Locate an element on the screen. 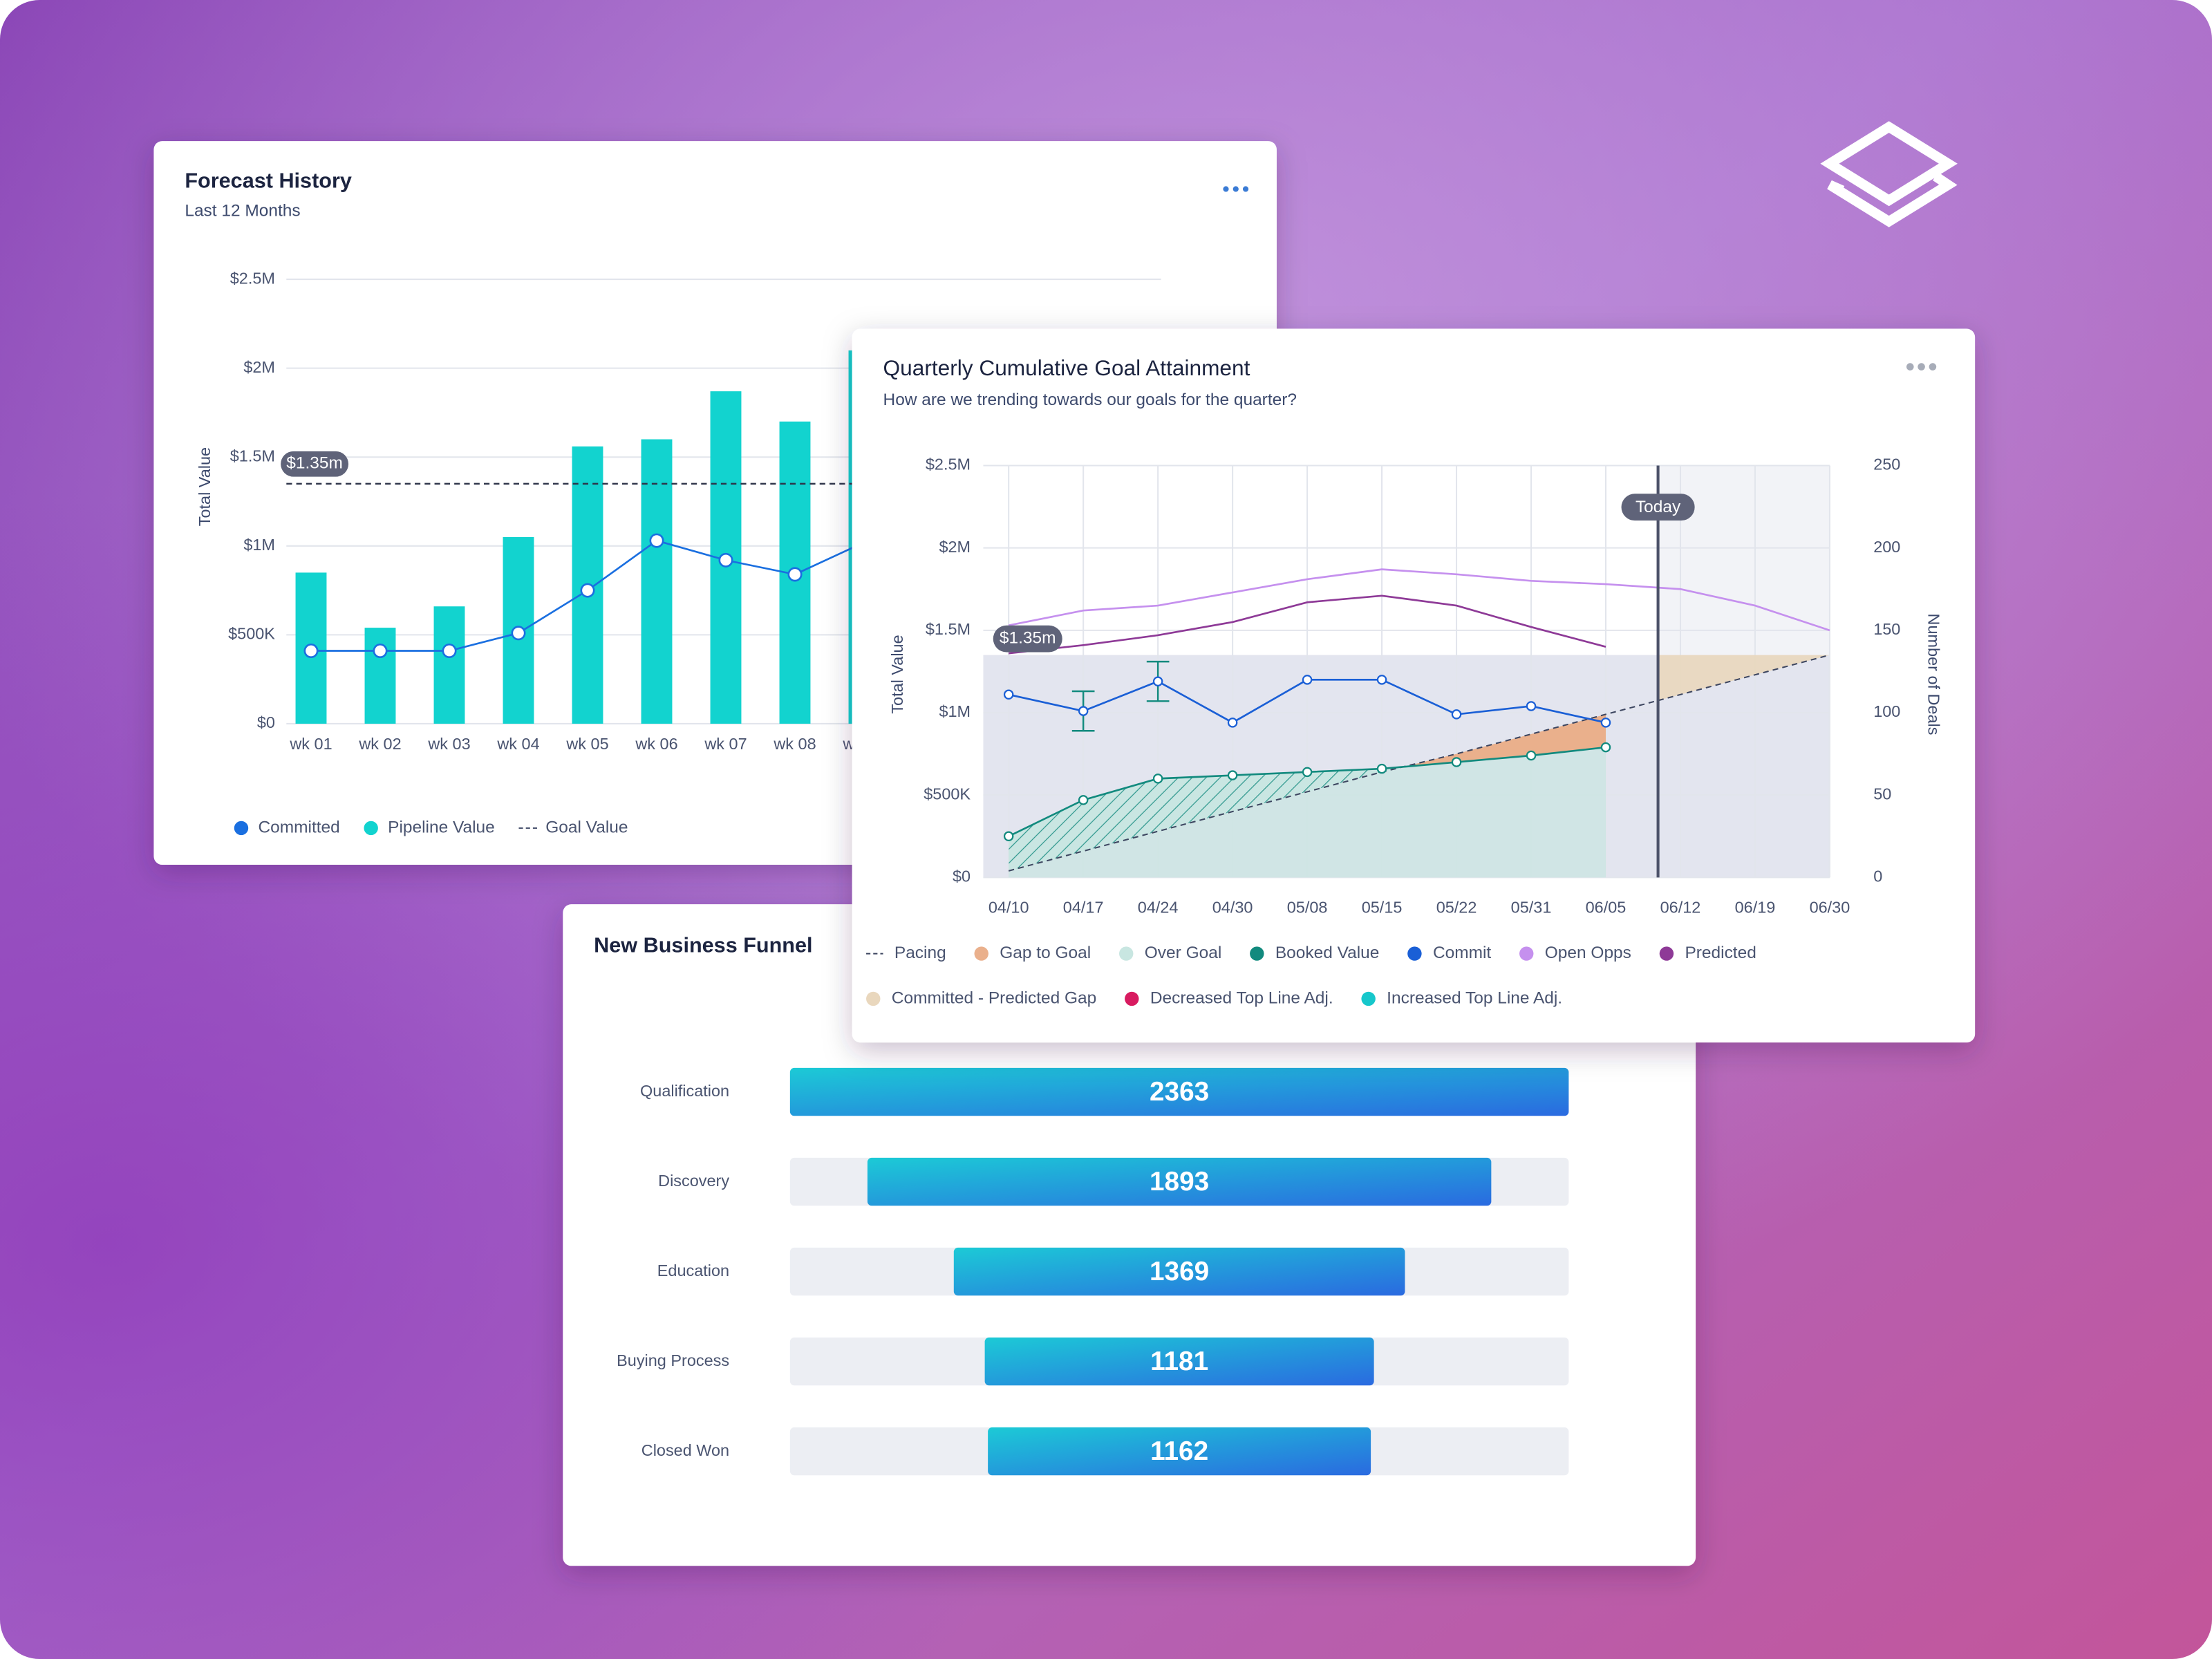 This screenshot has width=2212, height=1659. legend-item: Gap to Goal is located at coordinates (1032, 953).